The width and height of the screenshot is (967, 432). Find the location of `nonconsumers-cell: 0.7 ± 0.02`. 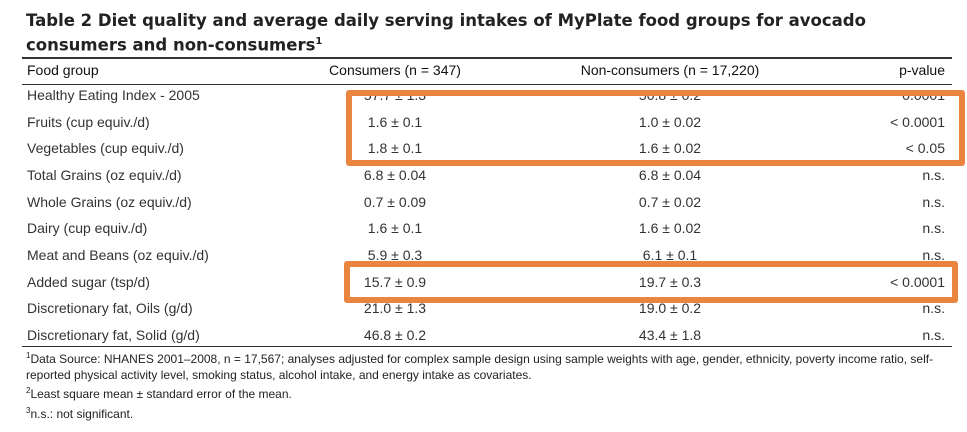

nonconsumers-cell: 0.7 ± 0.02 is located at coordinates (670, 202).